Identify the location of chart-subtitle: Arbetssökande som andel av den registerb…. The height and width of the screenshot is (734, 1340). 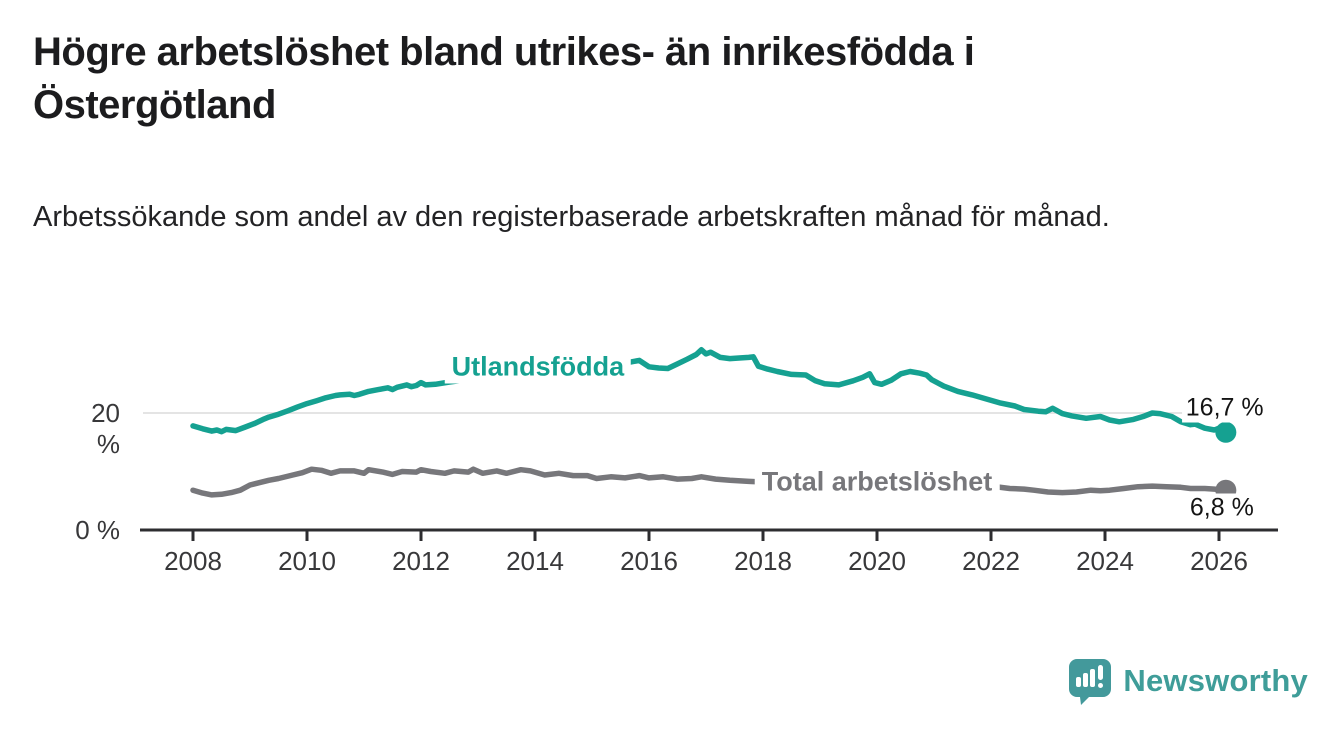
(571, 217).